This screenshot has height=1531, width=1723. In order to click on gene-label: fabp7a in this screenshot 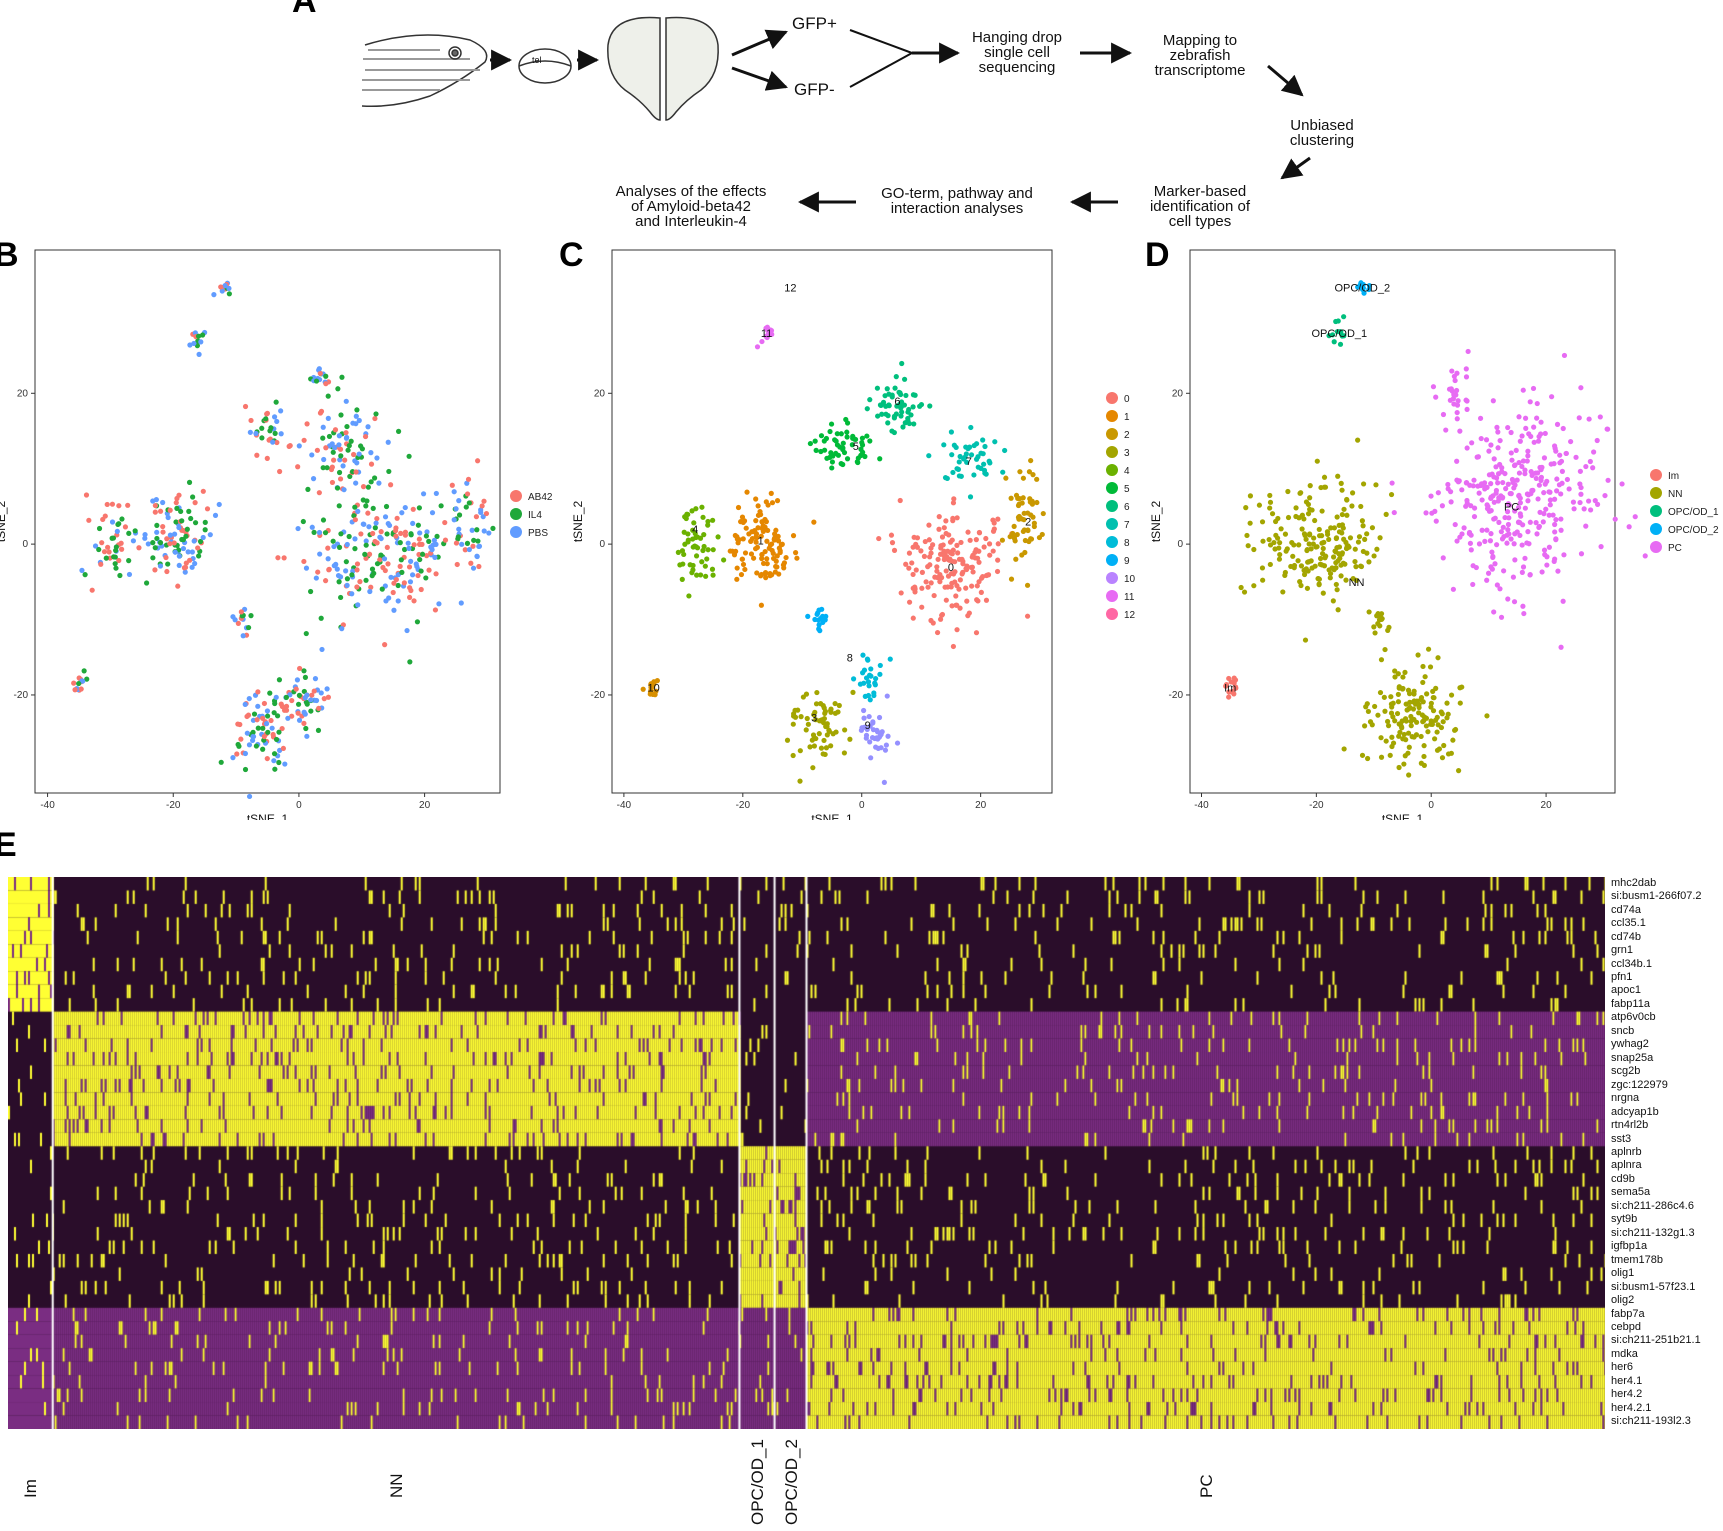, I will do `click(1628, 1313)`.